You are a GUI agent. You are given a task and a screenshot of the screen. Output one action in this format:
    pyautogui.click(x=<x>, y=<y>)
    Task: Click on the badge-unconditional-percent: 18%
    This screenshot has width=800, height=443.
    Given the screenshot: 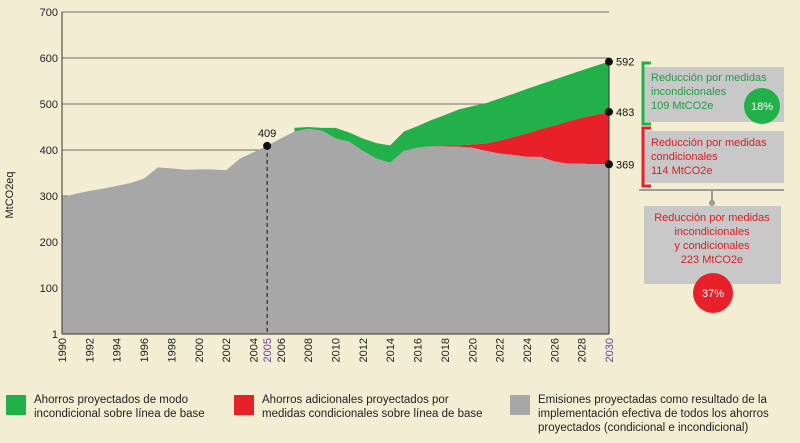 What is the action you would take?
    pyautogui.click(x=762, y=107)
    